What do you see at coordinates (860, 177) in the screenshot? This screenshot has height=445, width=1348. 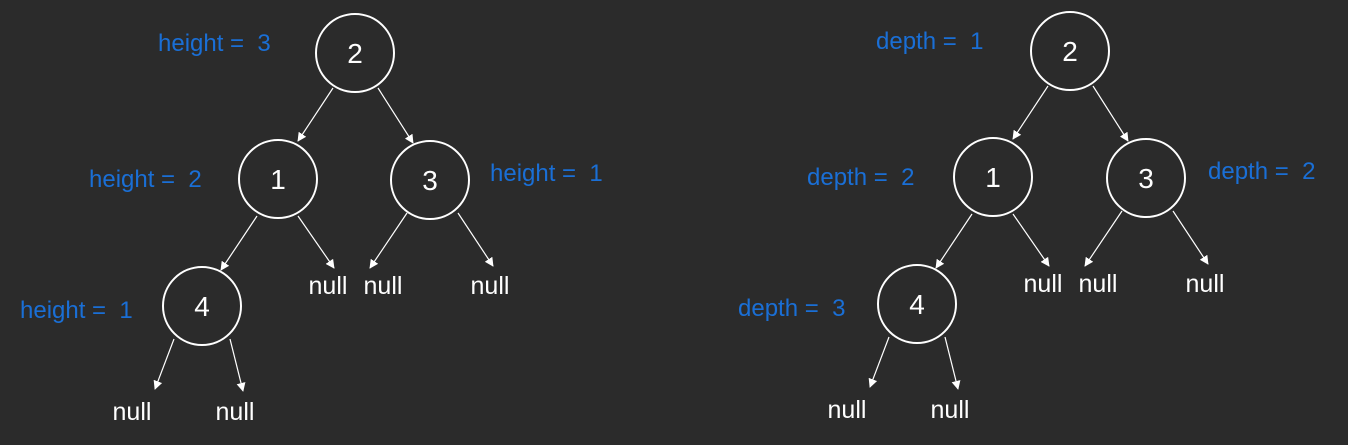 I see `depth-label-node-1: depth = 2` at bounding box center [860, 177].